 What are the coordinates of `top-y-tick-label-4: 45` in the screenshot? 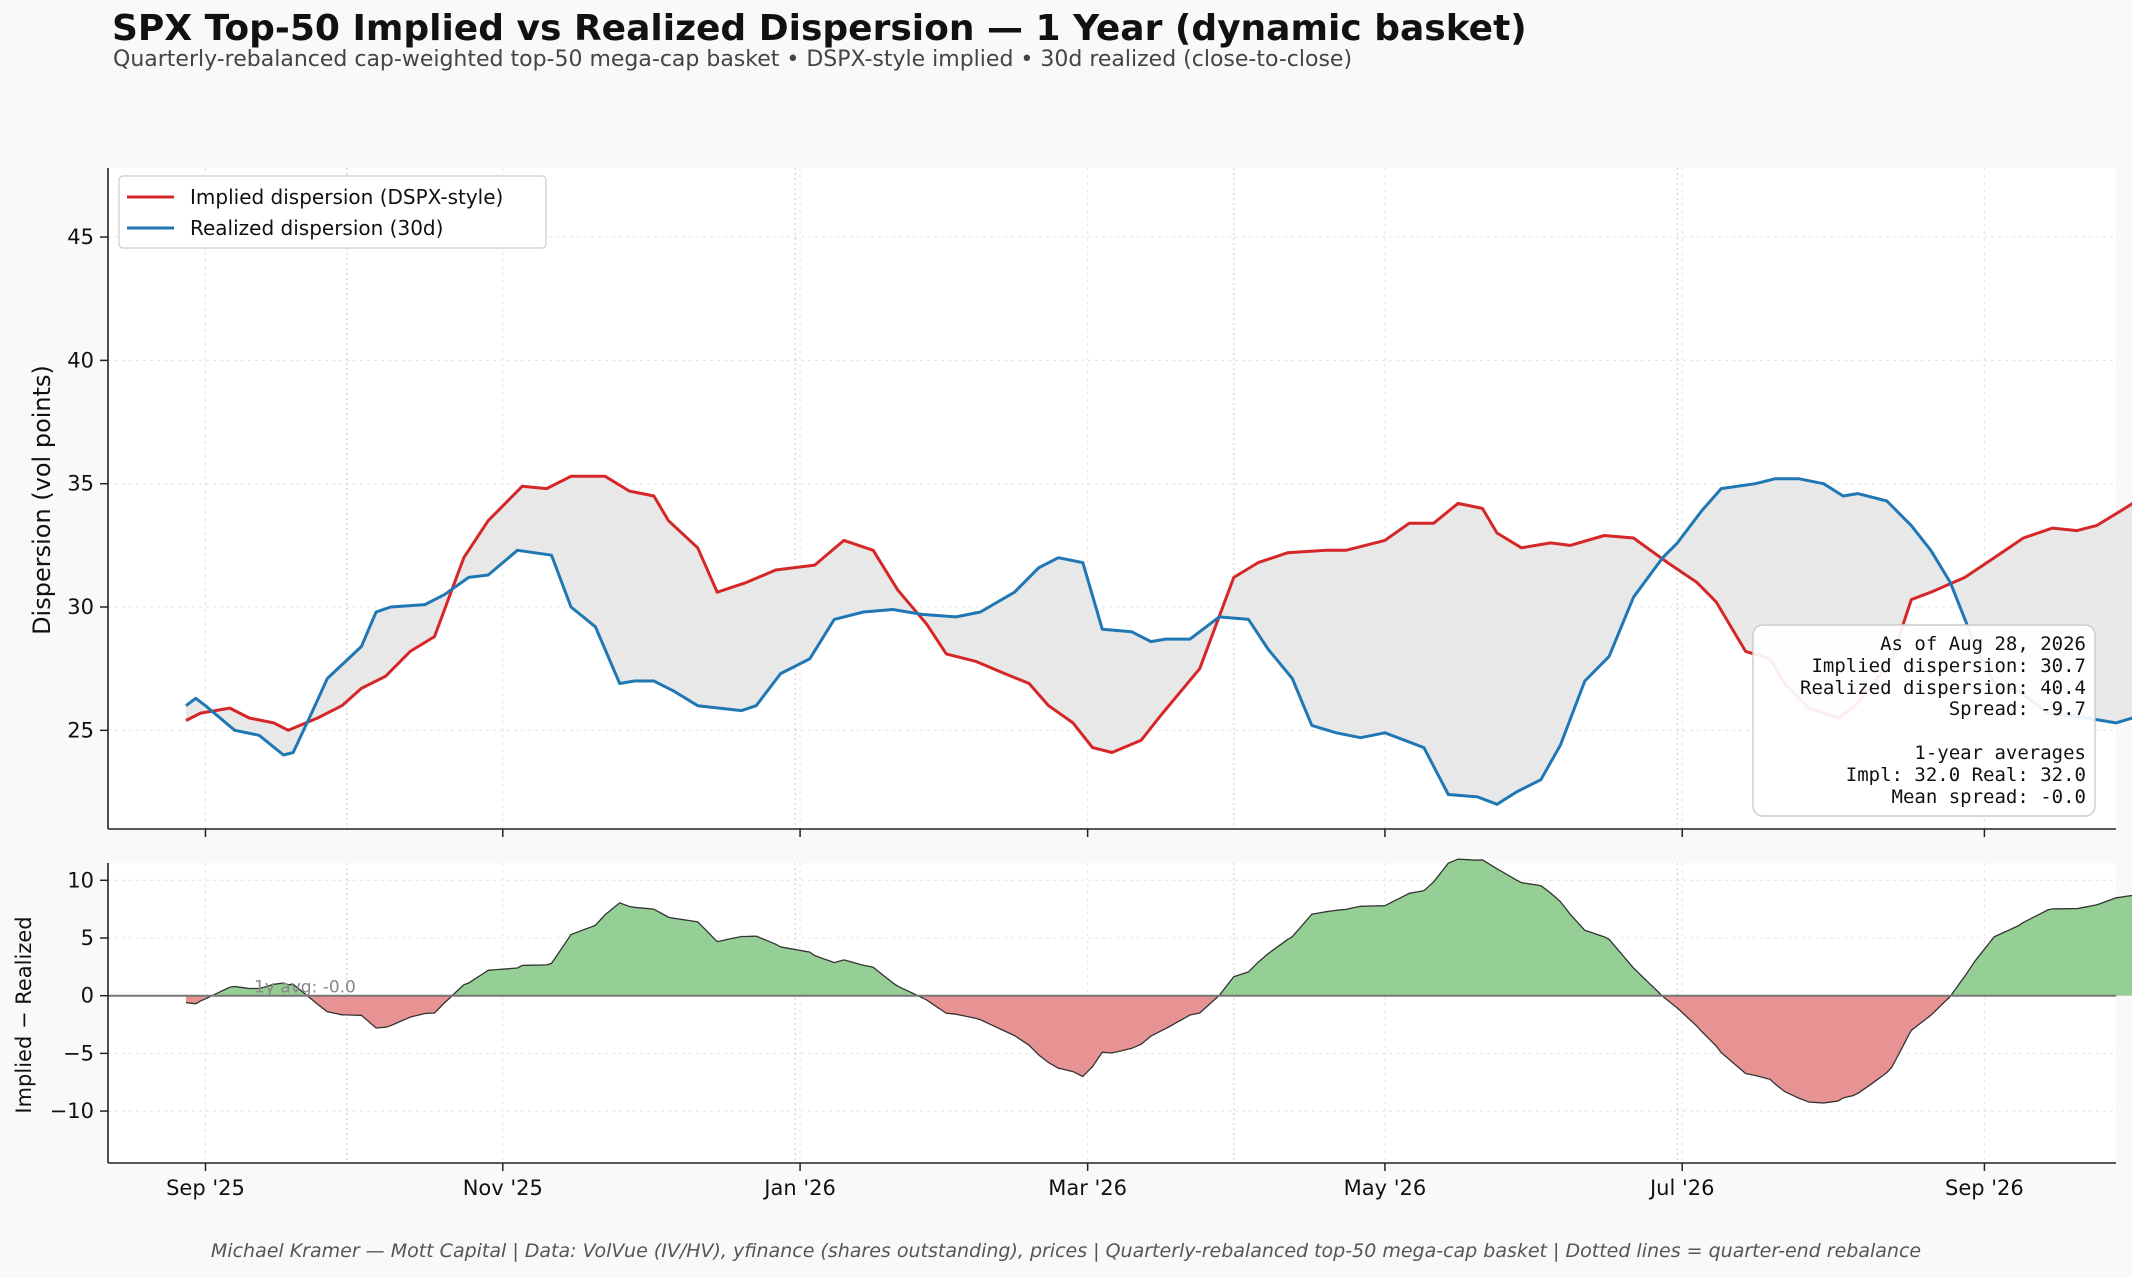 It's located at (80, 237).